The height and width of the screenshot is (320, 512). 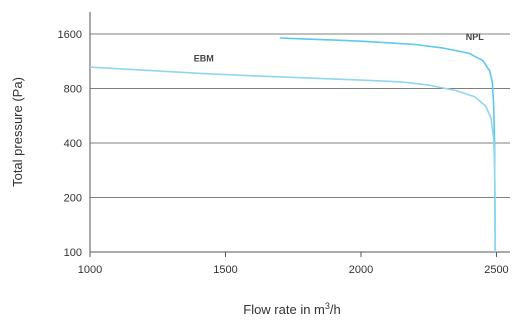 I want to click on y-tick-label-200: 200, so click(x=73, y=199).